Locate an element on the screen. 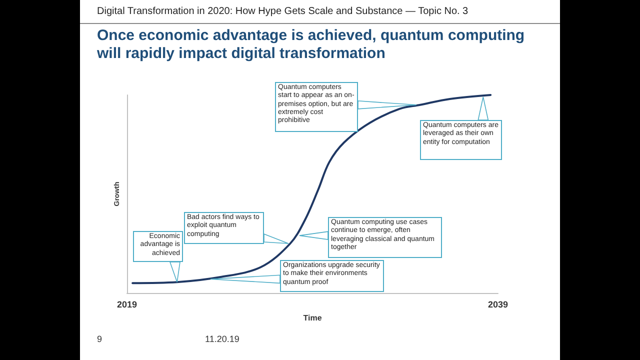  text: 9 is located at coordinates (99, 339).